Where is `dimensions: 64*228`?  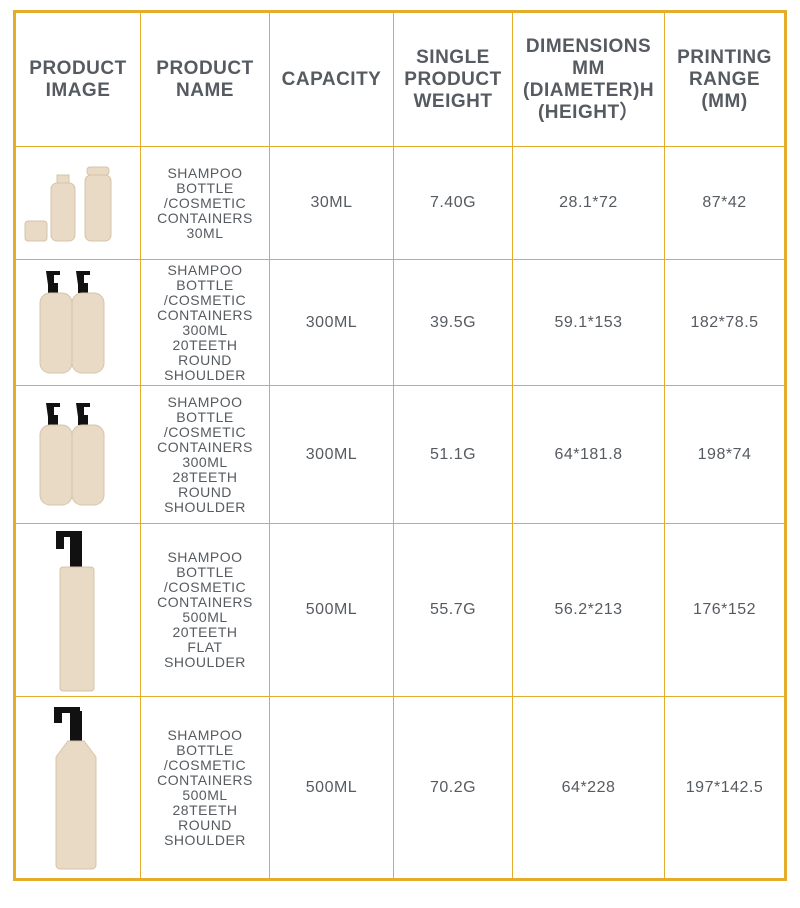 dimensions: 64*228 is located at coordinates (588, 788).